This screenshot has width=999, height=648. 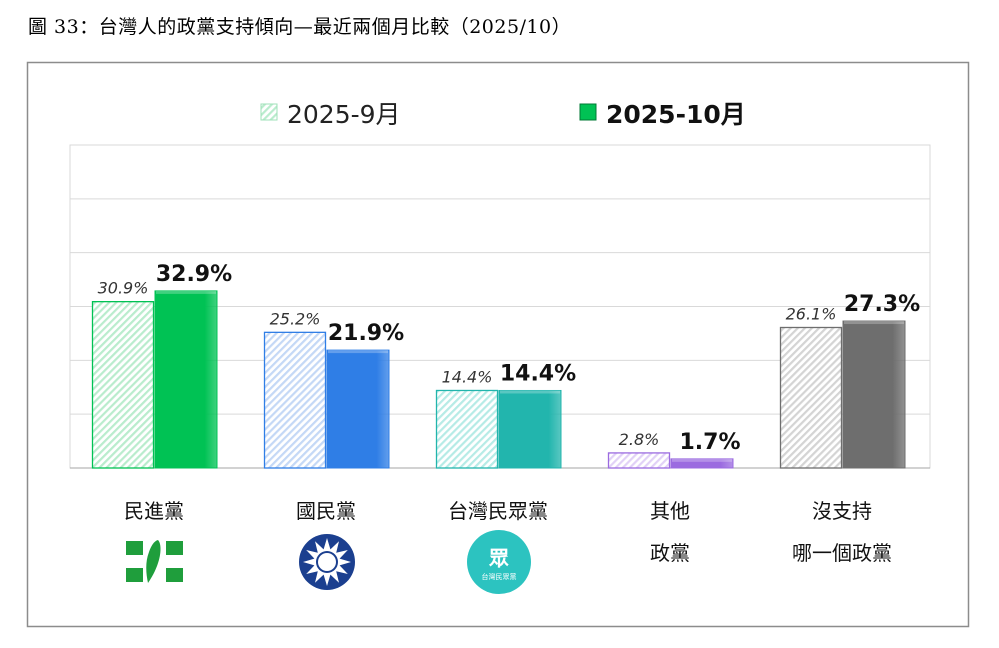 What do you see at coordinates (194, 274) in the screenshot?
I see `data-label-oct-0: 32.9%` at bounding box center [194, 274].